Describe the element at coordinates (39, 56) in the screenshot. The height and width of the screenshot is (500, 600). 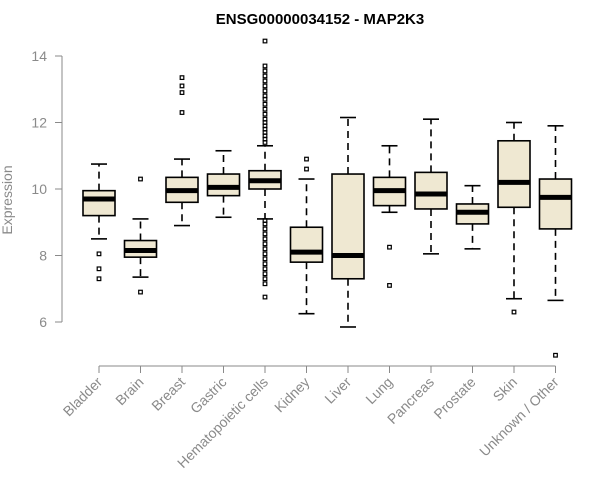
I see `y-tick-label: 14` at that location.